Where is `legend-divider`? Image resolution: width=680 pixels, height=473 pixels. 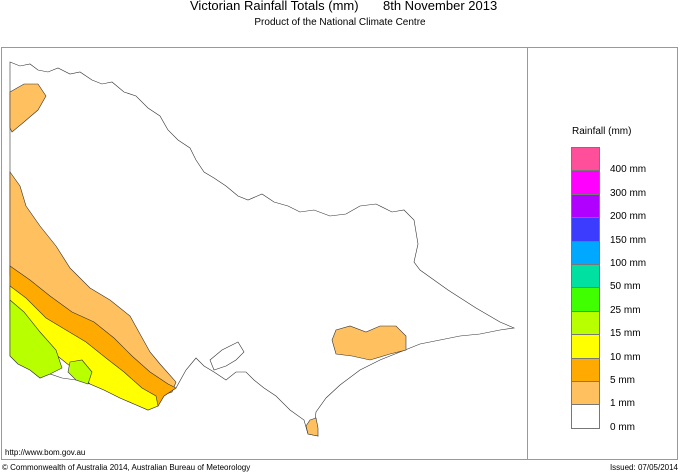
legend-divider is located at coordinates (527, 253).